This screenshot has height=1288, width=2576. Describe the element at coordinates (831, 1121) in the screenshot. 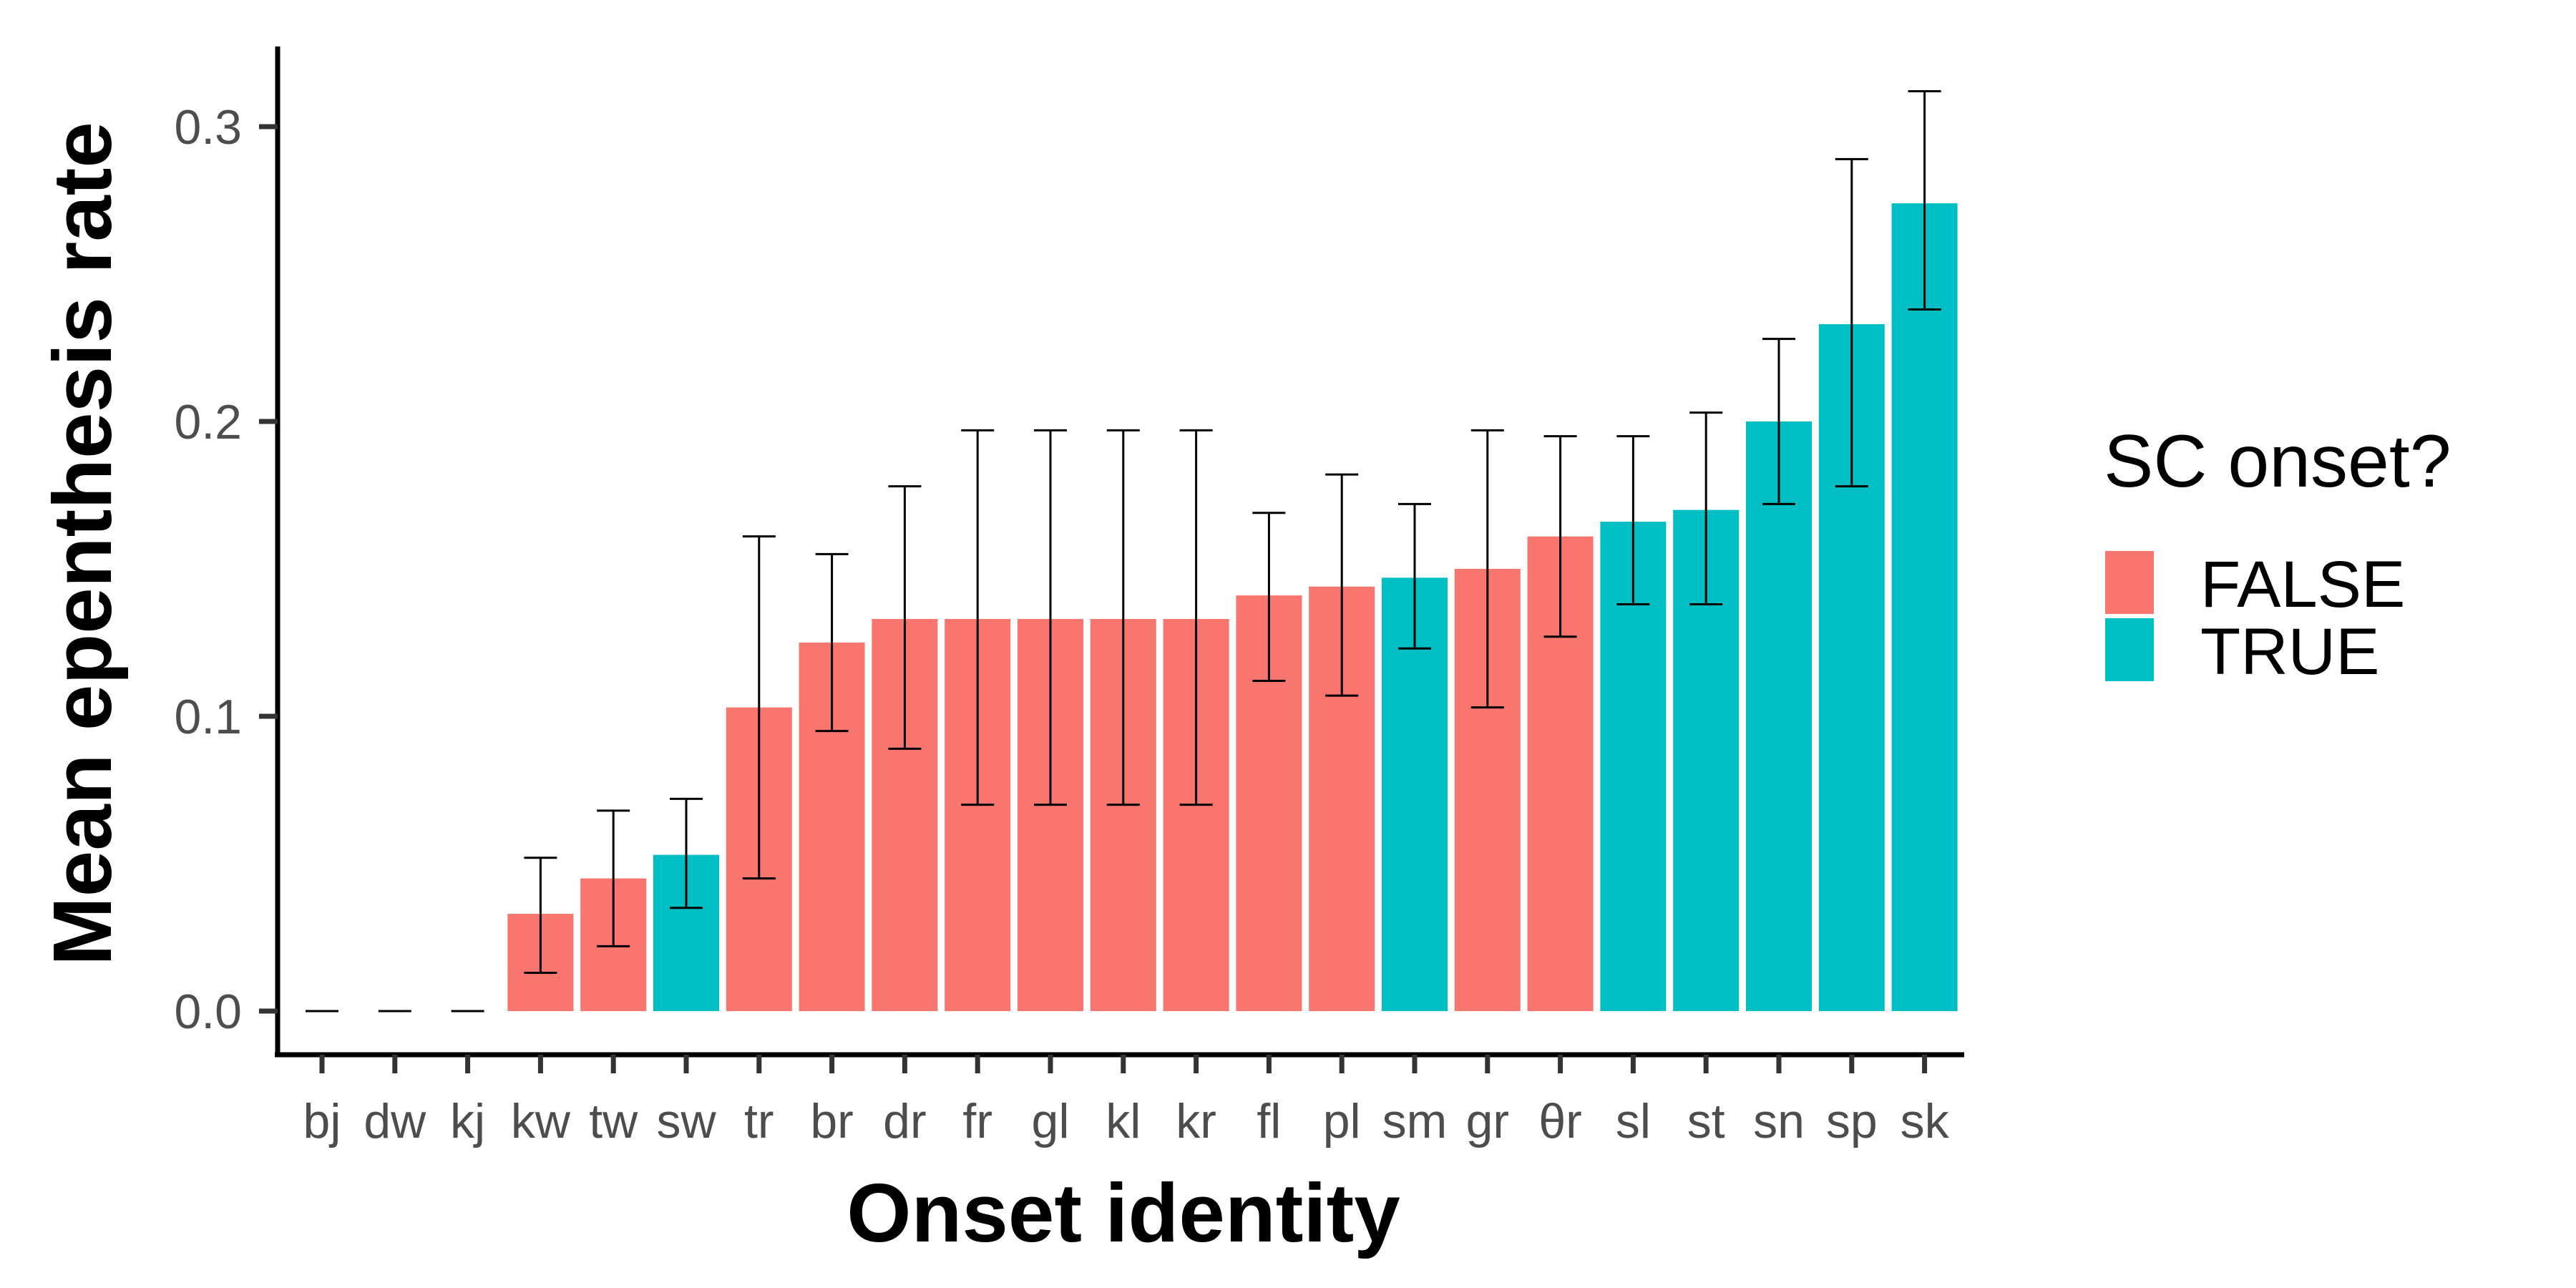

I see `x-tick-label-br: br` at that location.